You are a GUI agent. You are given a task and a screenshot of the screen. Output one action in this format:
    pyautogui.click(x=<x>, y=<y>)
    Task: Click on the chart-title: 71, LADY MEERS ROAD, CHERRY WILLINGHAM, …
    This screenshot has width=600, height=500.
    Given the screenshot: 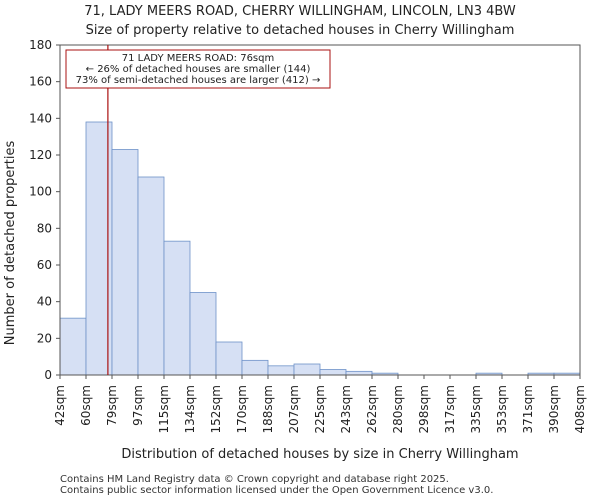 What is the action you would take?
    pyautogui.click(x=300, y=11)
    